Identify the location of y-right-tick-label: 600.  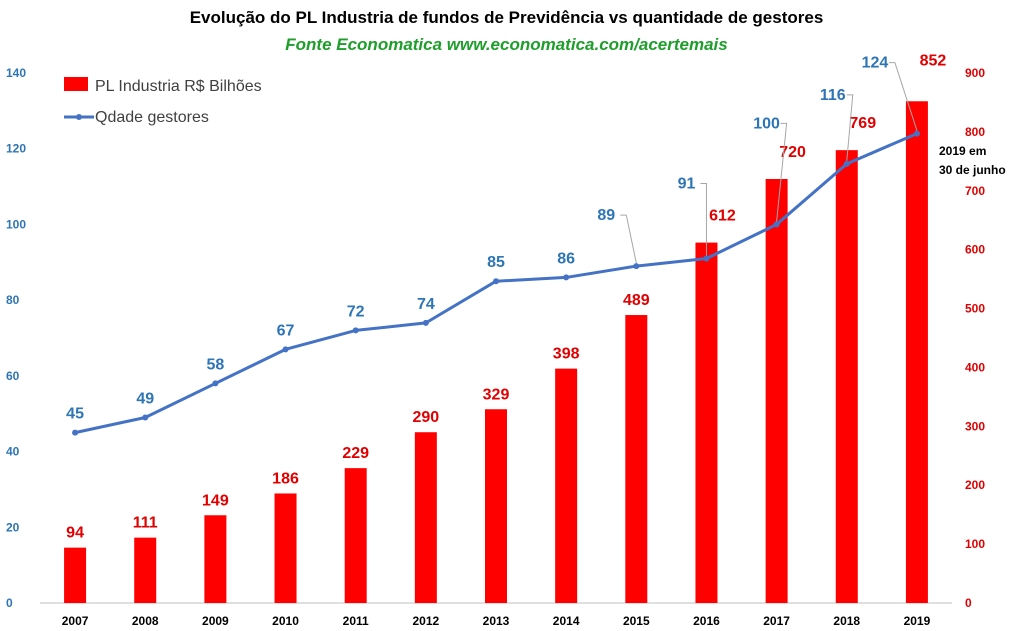
(975, 250).